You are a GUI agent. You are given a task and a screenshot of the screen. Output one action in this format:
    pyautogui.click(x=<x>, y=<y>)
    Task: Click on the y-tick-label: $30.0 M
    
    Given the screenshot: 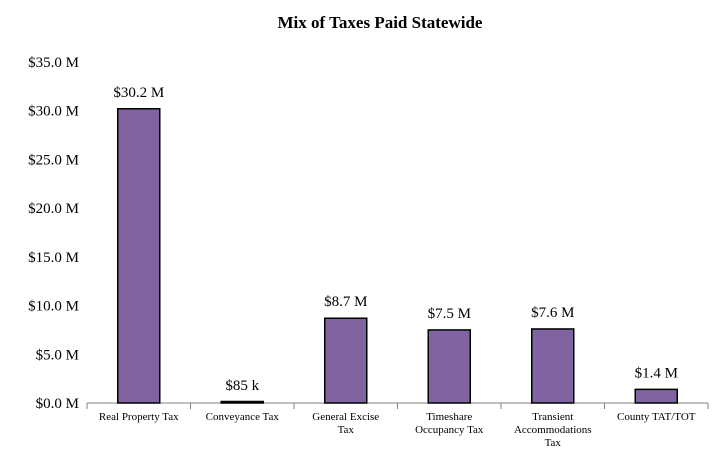 What is the action you would take?
    pyautogui.click(x=53, y=112)
    